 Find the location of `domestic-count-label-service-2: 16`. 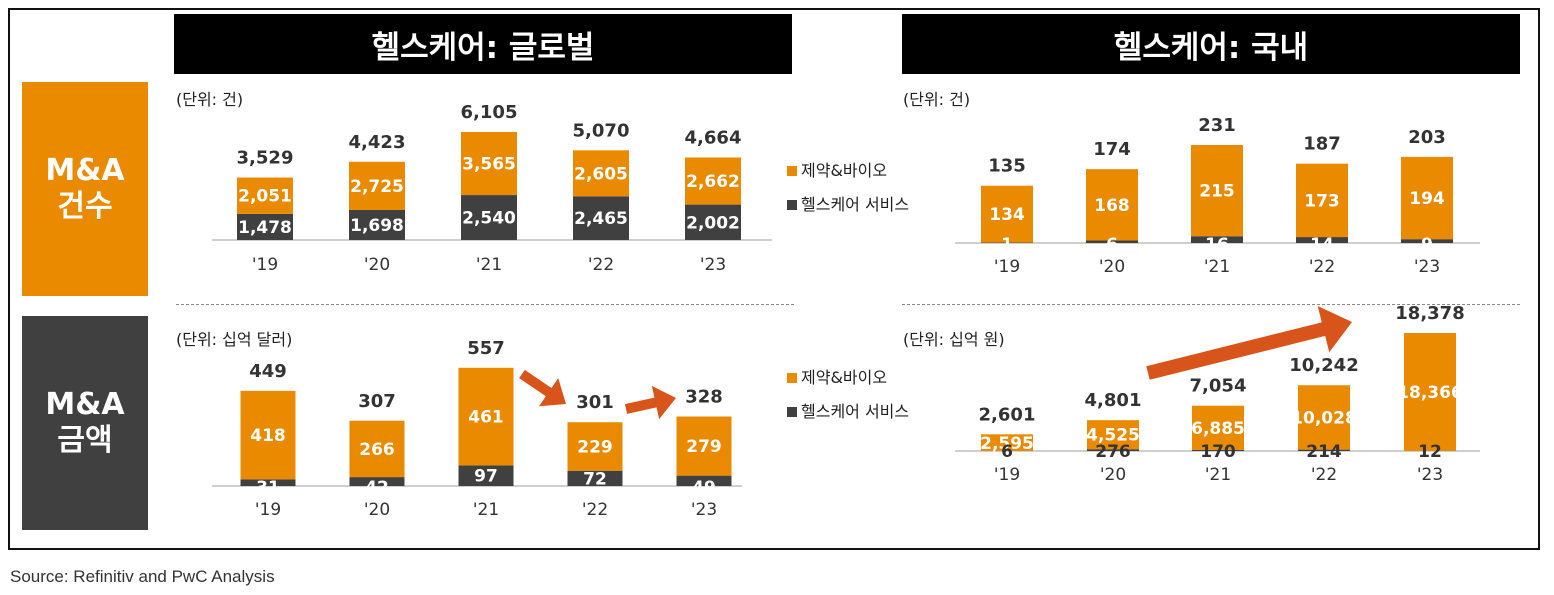

domestic-count-label-service-2: 16 is located at coordinates (1217, 245).